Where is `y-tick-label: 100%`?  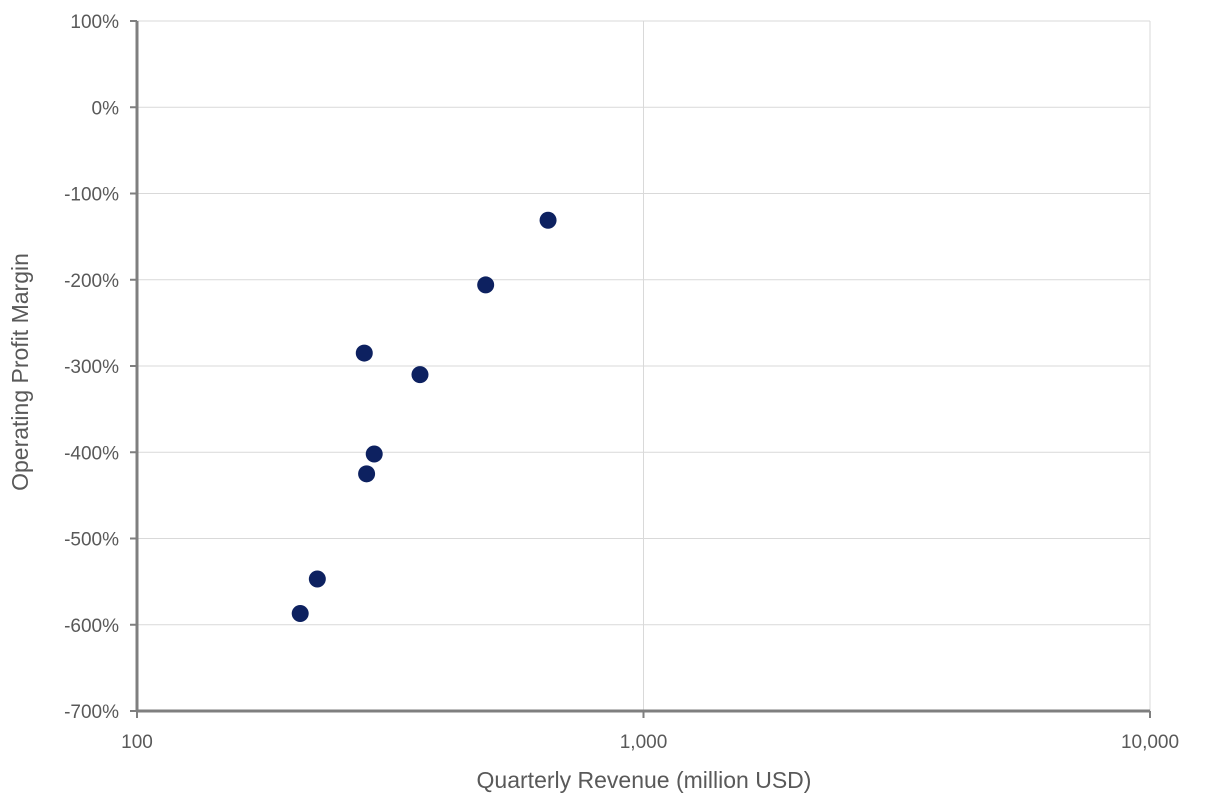 y-tick-label: 100% is located at coordinates (94, 22).